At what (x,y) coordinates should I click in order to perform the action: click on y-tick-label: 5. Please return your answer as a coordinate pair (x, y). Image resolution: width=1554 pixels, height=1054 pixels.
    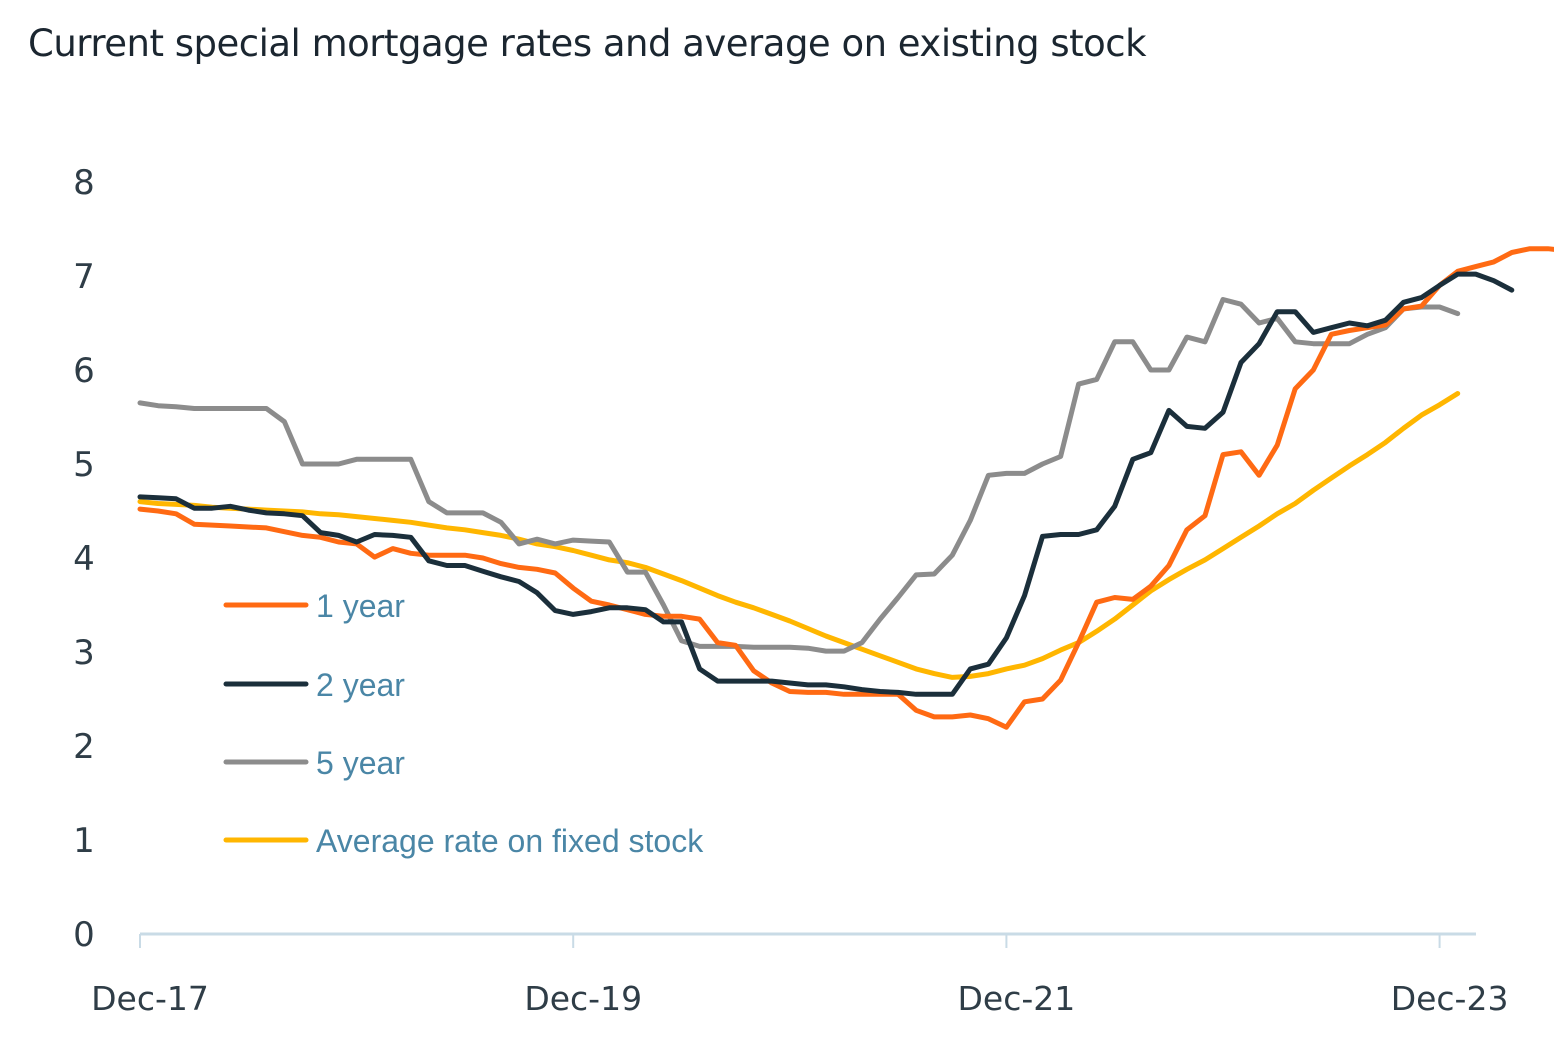
    Looking at the image, I should click on (84, 465).